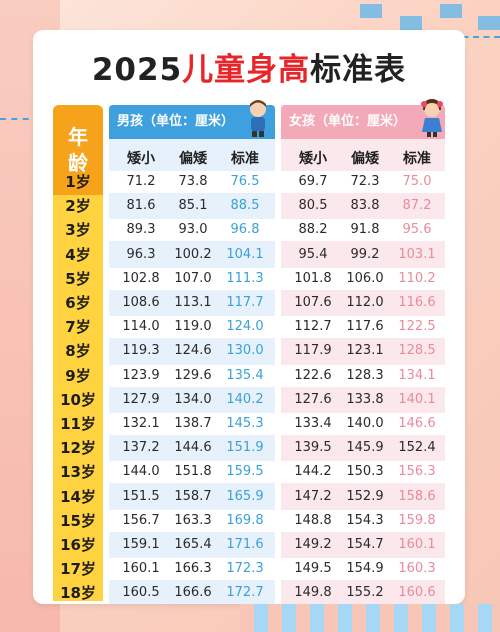 The width and height of the screenshot is (500, 632). What do you see at coordinates (365, 496) in the screenshot?
I see `girl-height-cell: 152.9` at bounding box center [365, 496].